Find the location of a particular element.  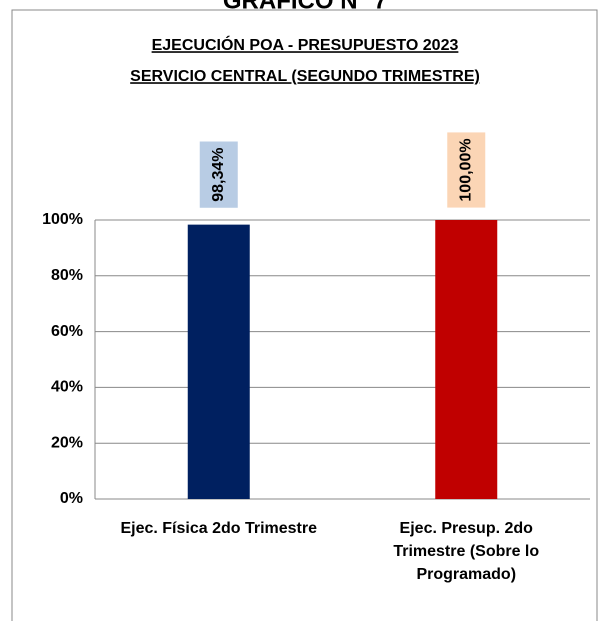

y-tick-label: 80% is located at coordinates (67, 275).